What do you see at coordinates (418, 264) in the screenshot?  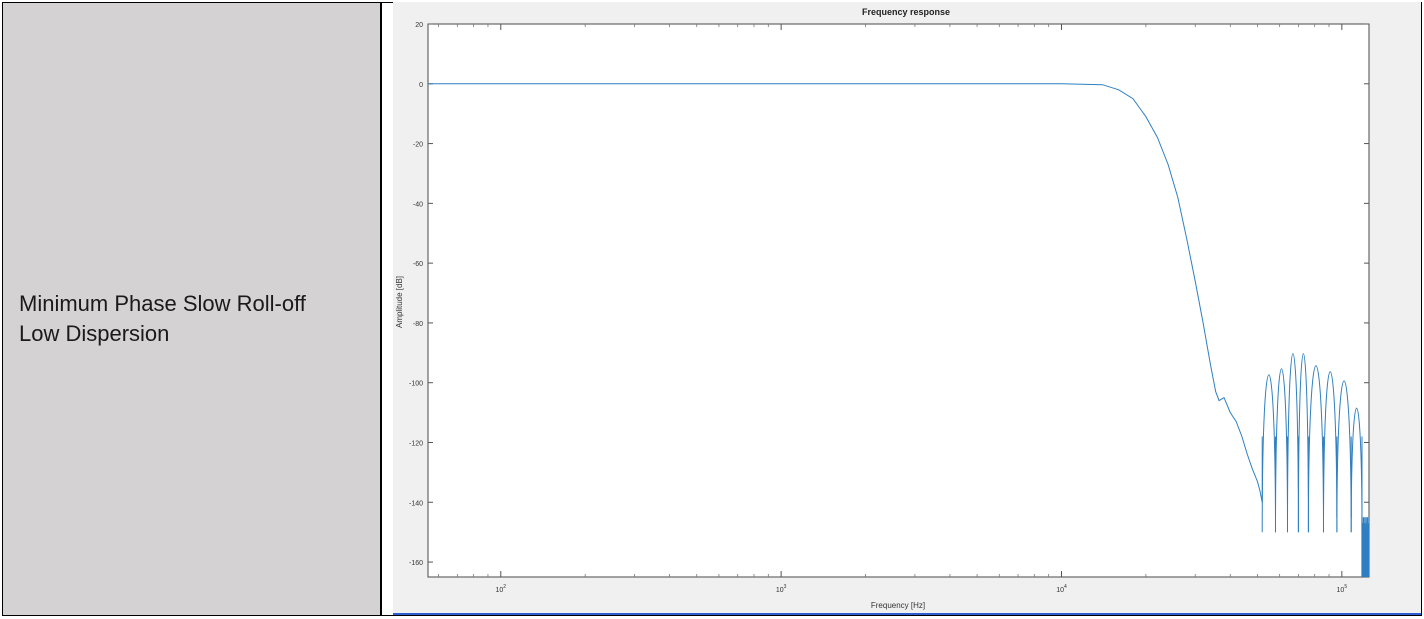 I see `y-tick-label: -60` at bounding box center [418, 264].